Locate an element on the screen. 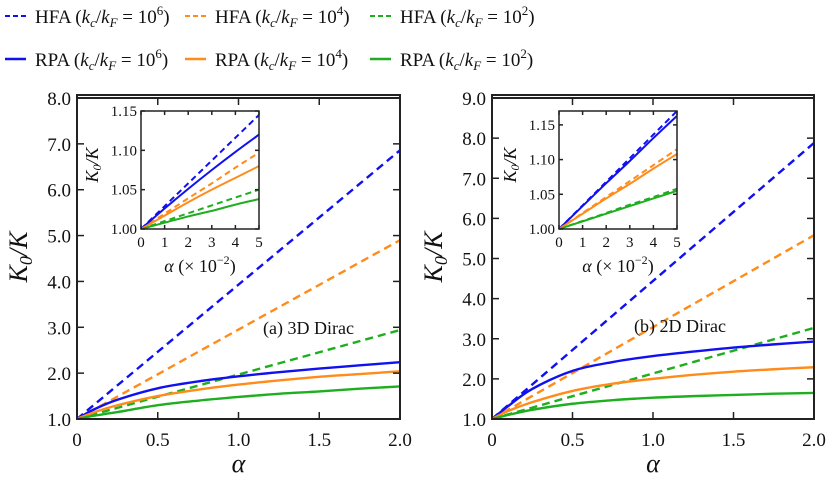 The width and height of the screenshot is (830, 479). x-tick-label: 0 is located at coordinates (559, 243).